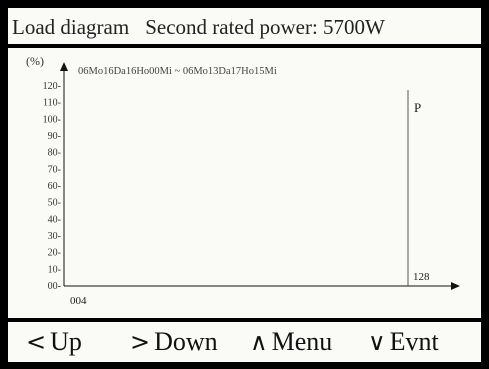  Describe the element at coordinates (78, 301) in the screenshot. I see `x-start-label: 004` at that location.